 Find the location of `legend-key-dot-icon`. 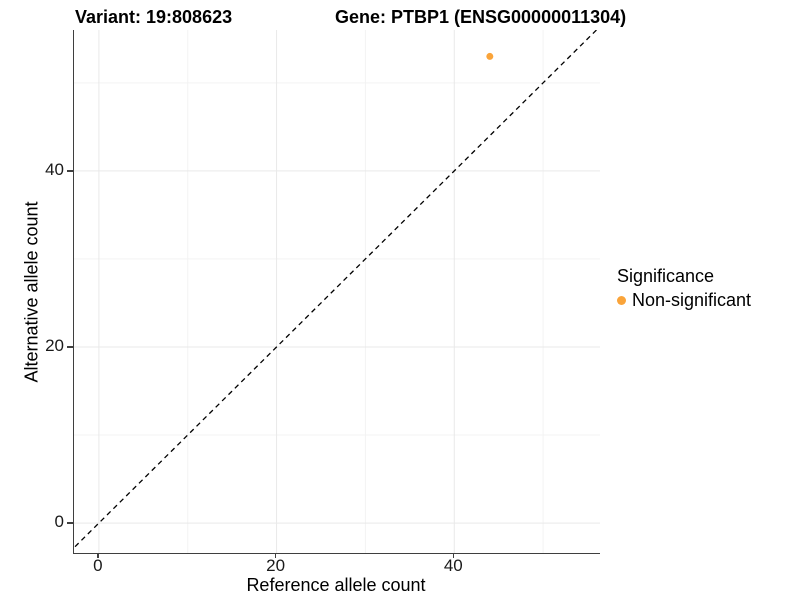

legend-key-dot-icon is located at coordinates (621, 300).